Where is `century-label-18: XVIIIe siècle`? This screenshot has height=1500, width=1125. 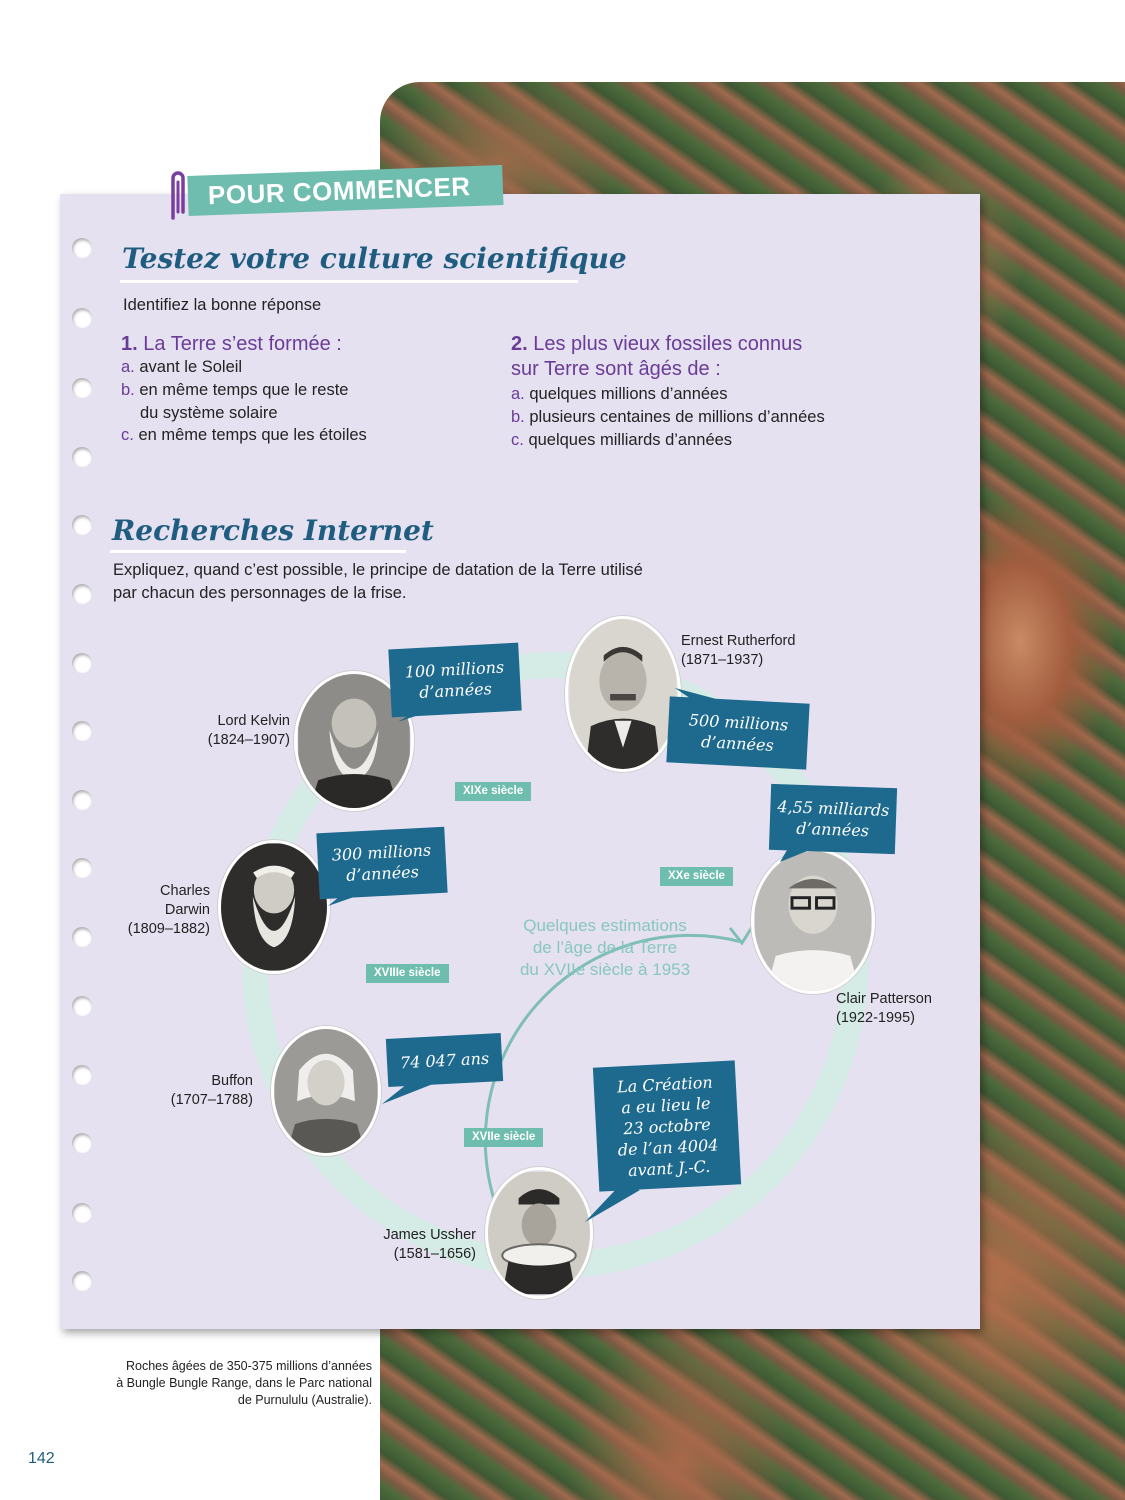 century-label-18: XVIIIe siècle is located at coordinates (407, 973).